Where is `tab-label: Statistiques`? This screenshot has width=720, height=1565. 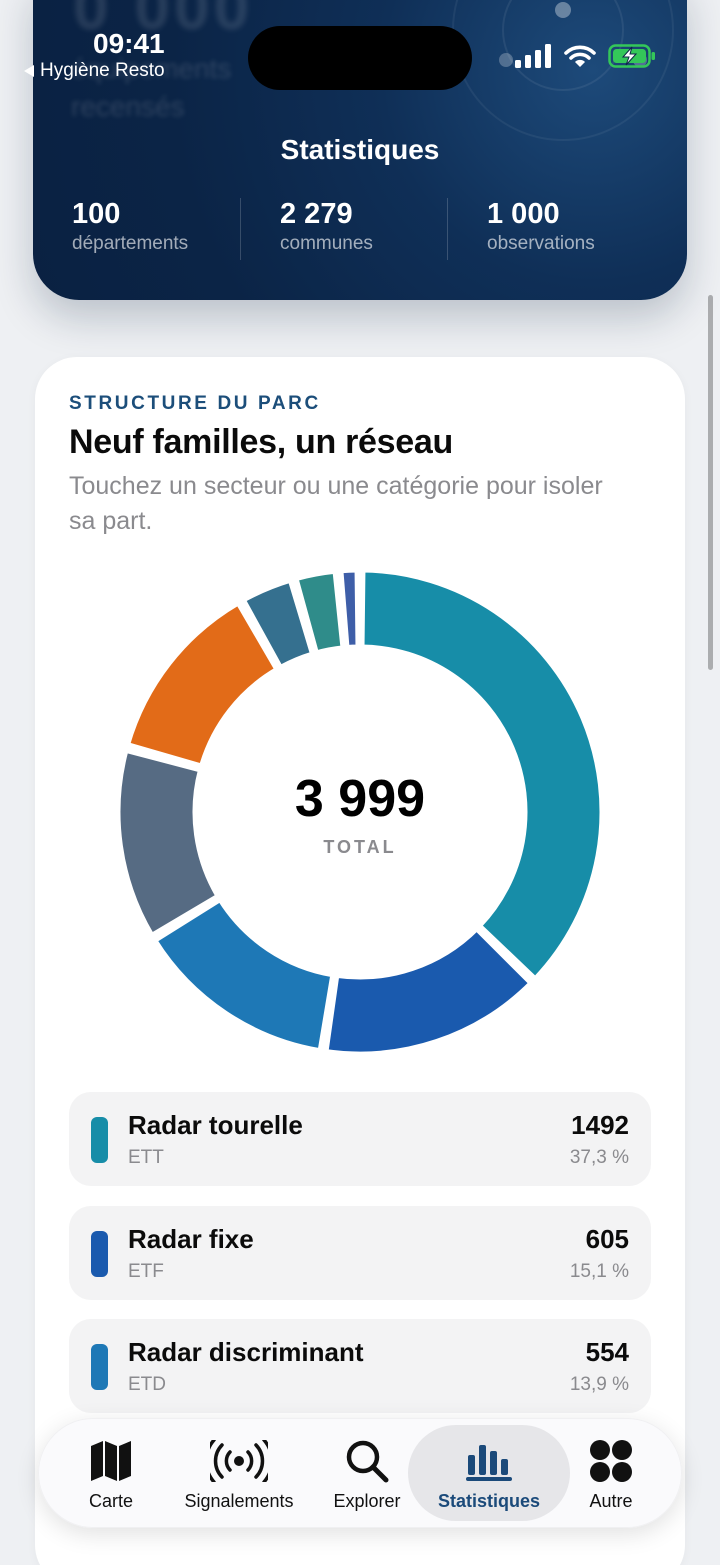
tab-label: Statistiques is located at coordinates (489, 1501).